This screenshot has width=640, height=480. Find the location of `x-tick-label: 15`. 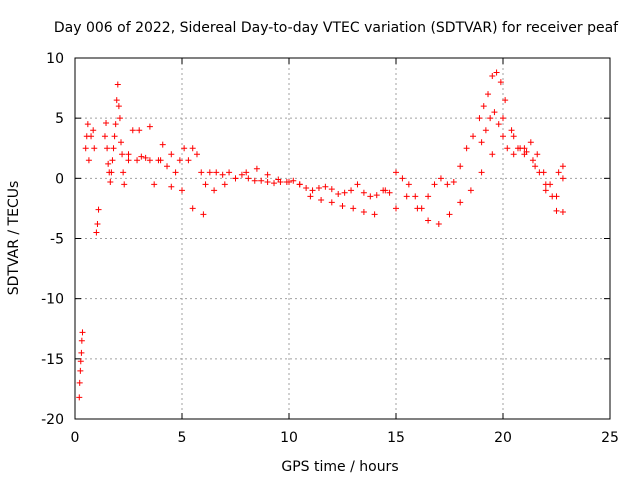

x-tick-label: 15 is located at coordinates (396, 438).